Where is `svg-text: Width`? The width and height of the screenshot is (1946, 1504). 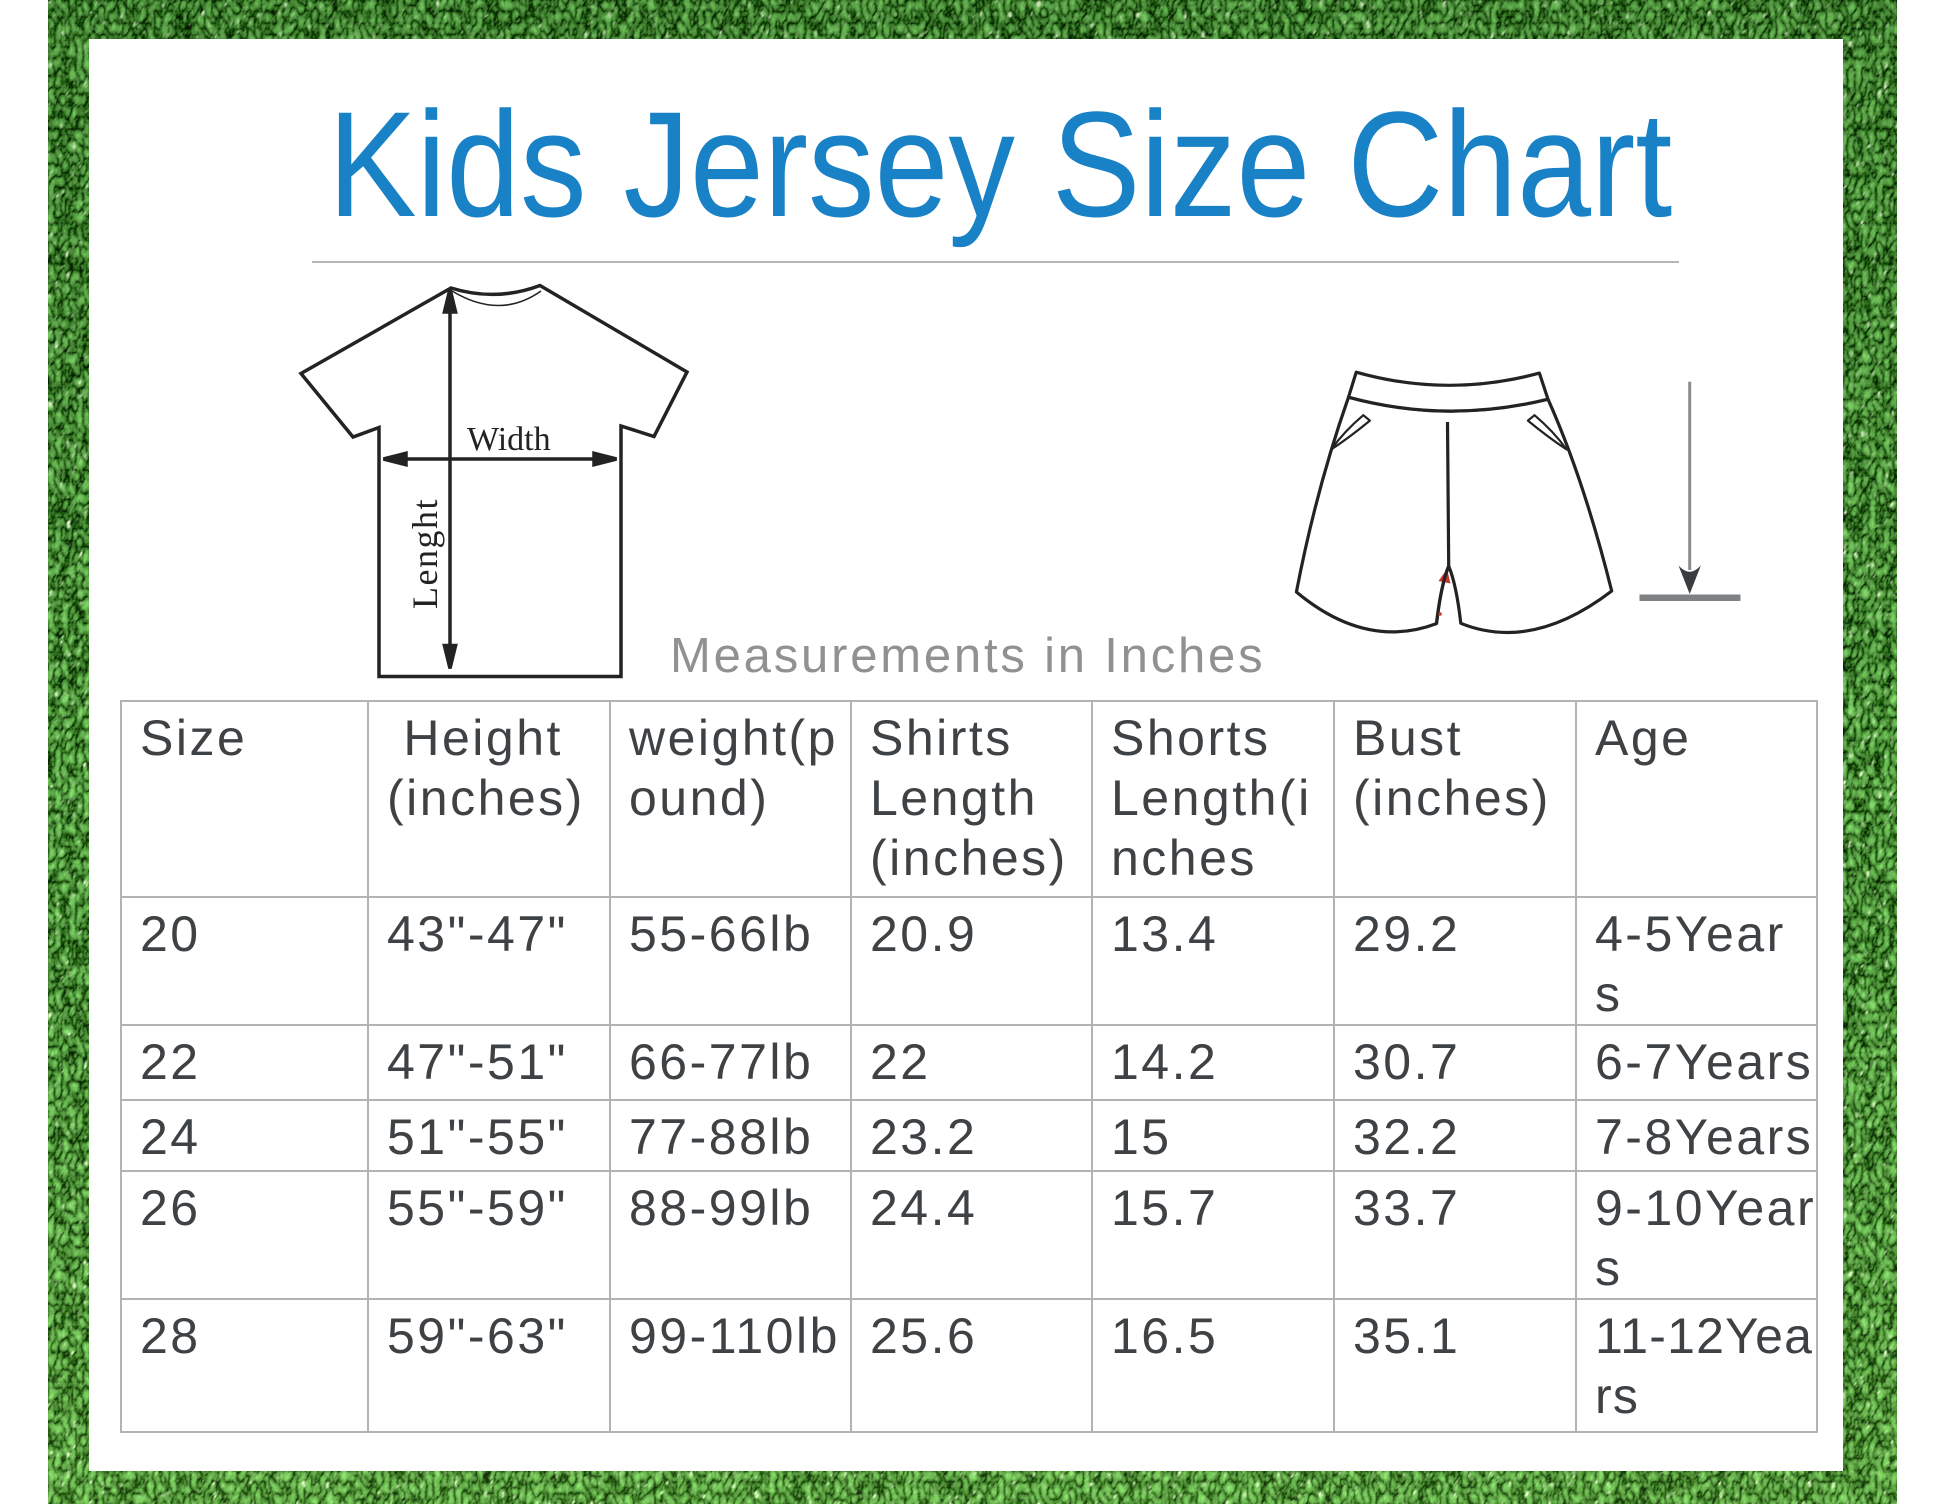 svg-text: Width is located at coordinates (509, 439).